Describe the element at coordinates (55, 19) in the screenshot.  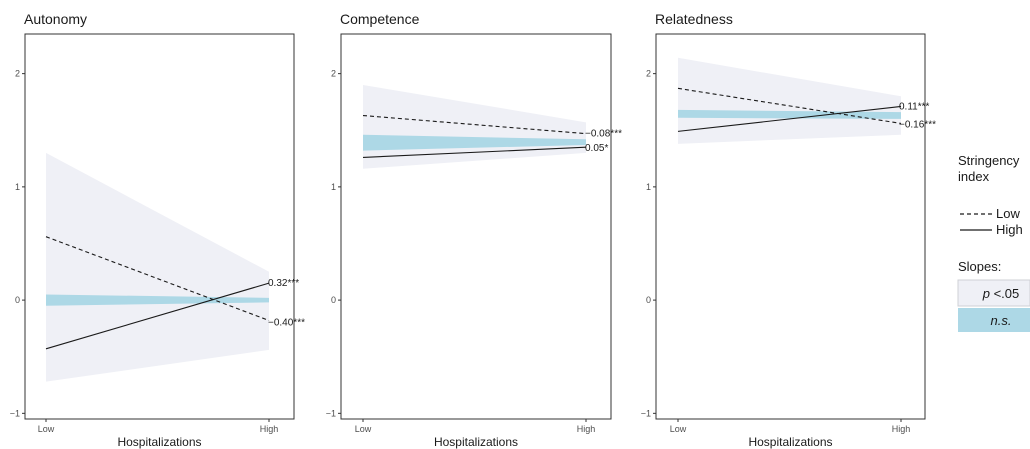
I see `panel-title: Autonomy` at that location.